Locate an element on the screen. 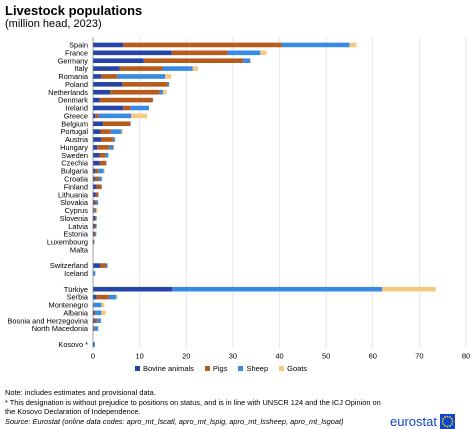  eurostat-logo: eurostat is located at coordinates (422, 420).